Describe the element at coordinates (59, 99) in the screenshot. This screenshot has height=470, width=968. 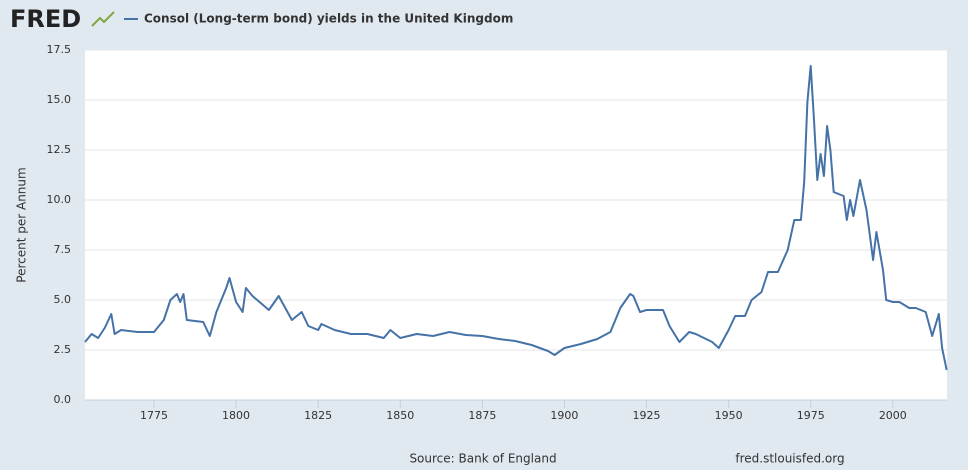
I see `y-tick-label: 15.0` at that location.